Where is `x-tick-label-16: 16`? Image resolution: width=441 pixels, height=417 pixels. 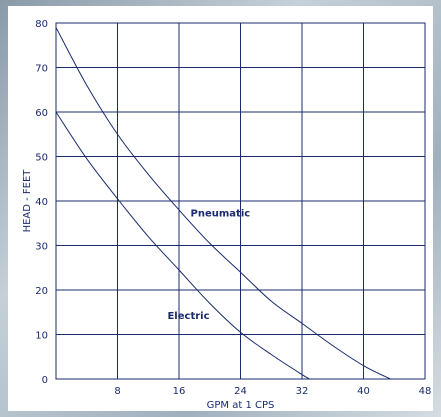
x-tick-label-16: 16 is located at coordinates (179, 391).